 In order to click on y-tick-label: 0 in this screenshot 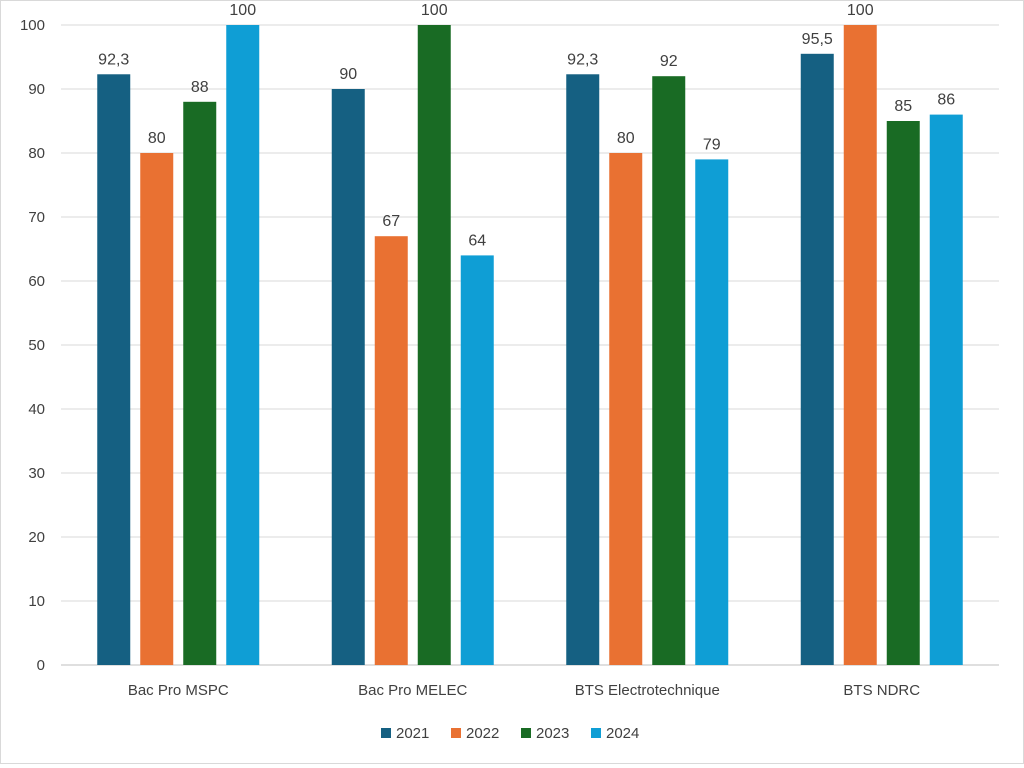, I will do `click(41, 665)`.